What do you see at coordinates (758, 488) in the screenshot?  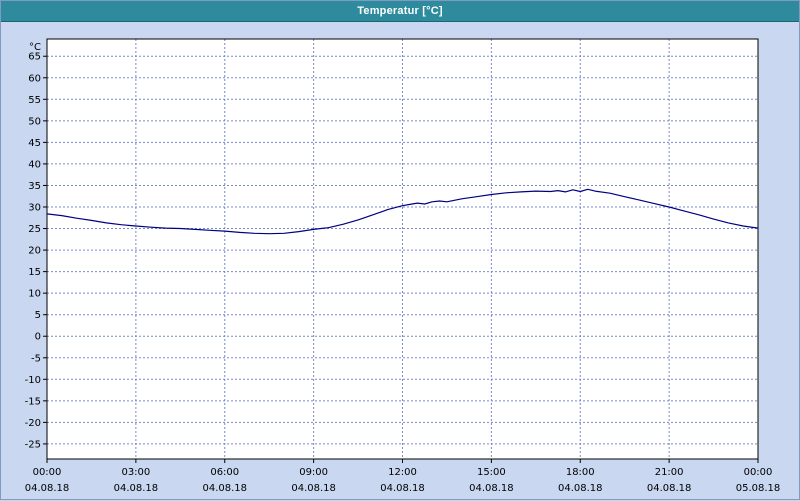 I see `x-tick-date-label: 05.08.18` at bounding box center [758, 488].